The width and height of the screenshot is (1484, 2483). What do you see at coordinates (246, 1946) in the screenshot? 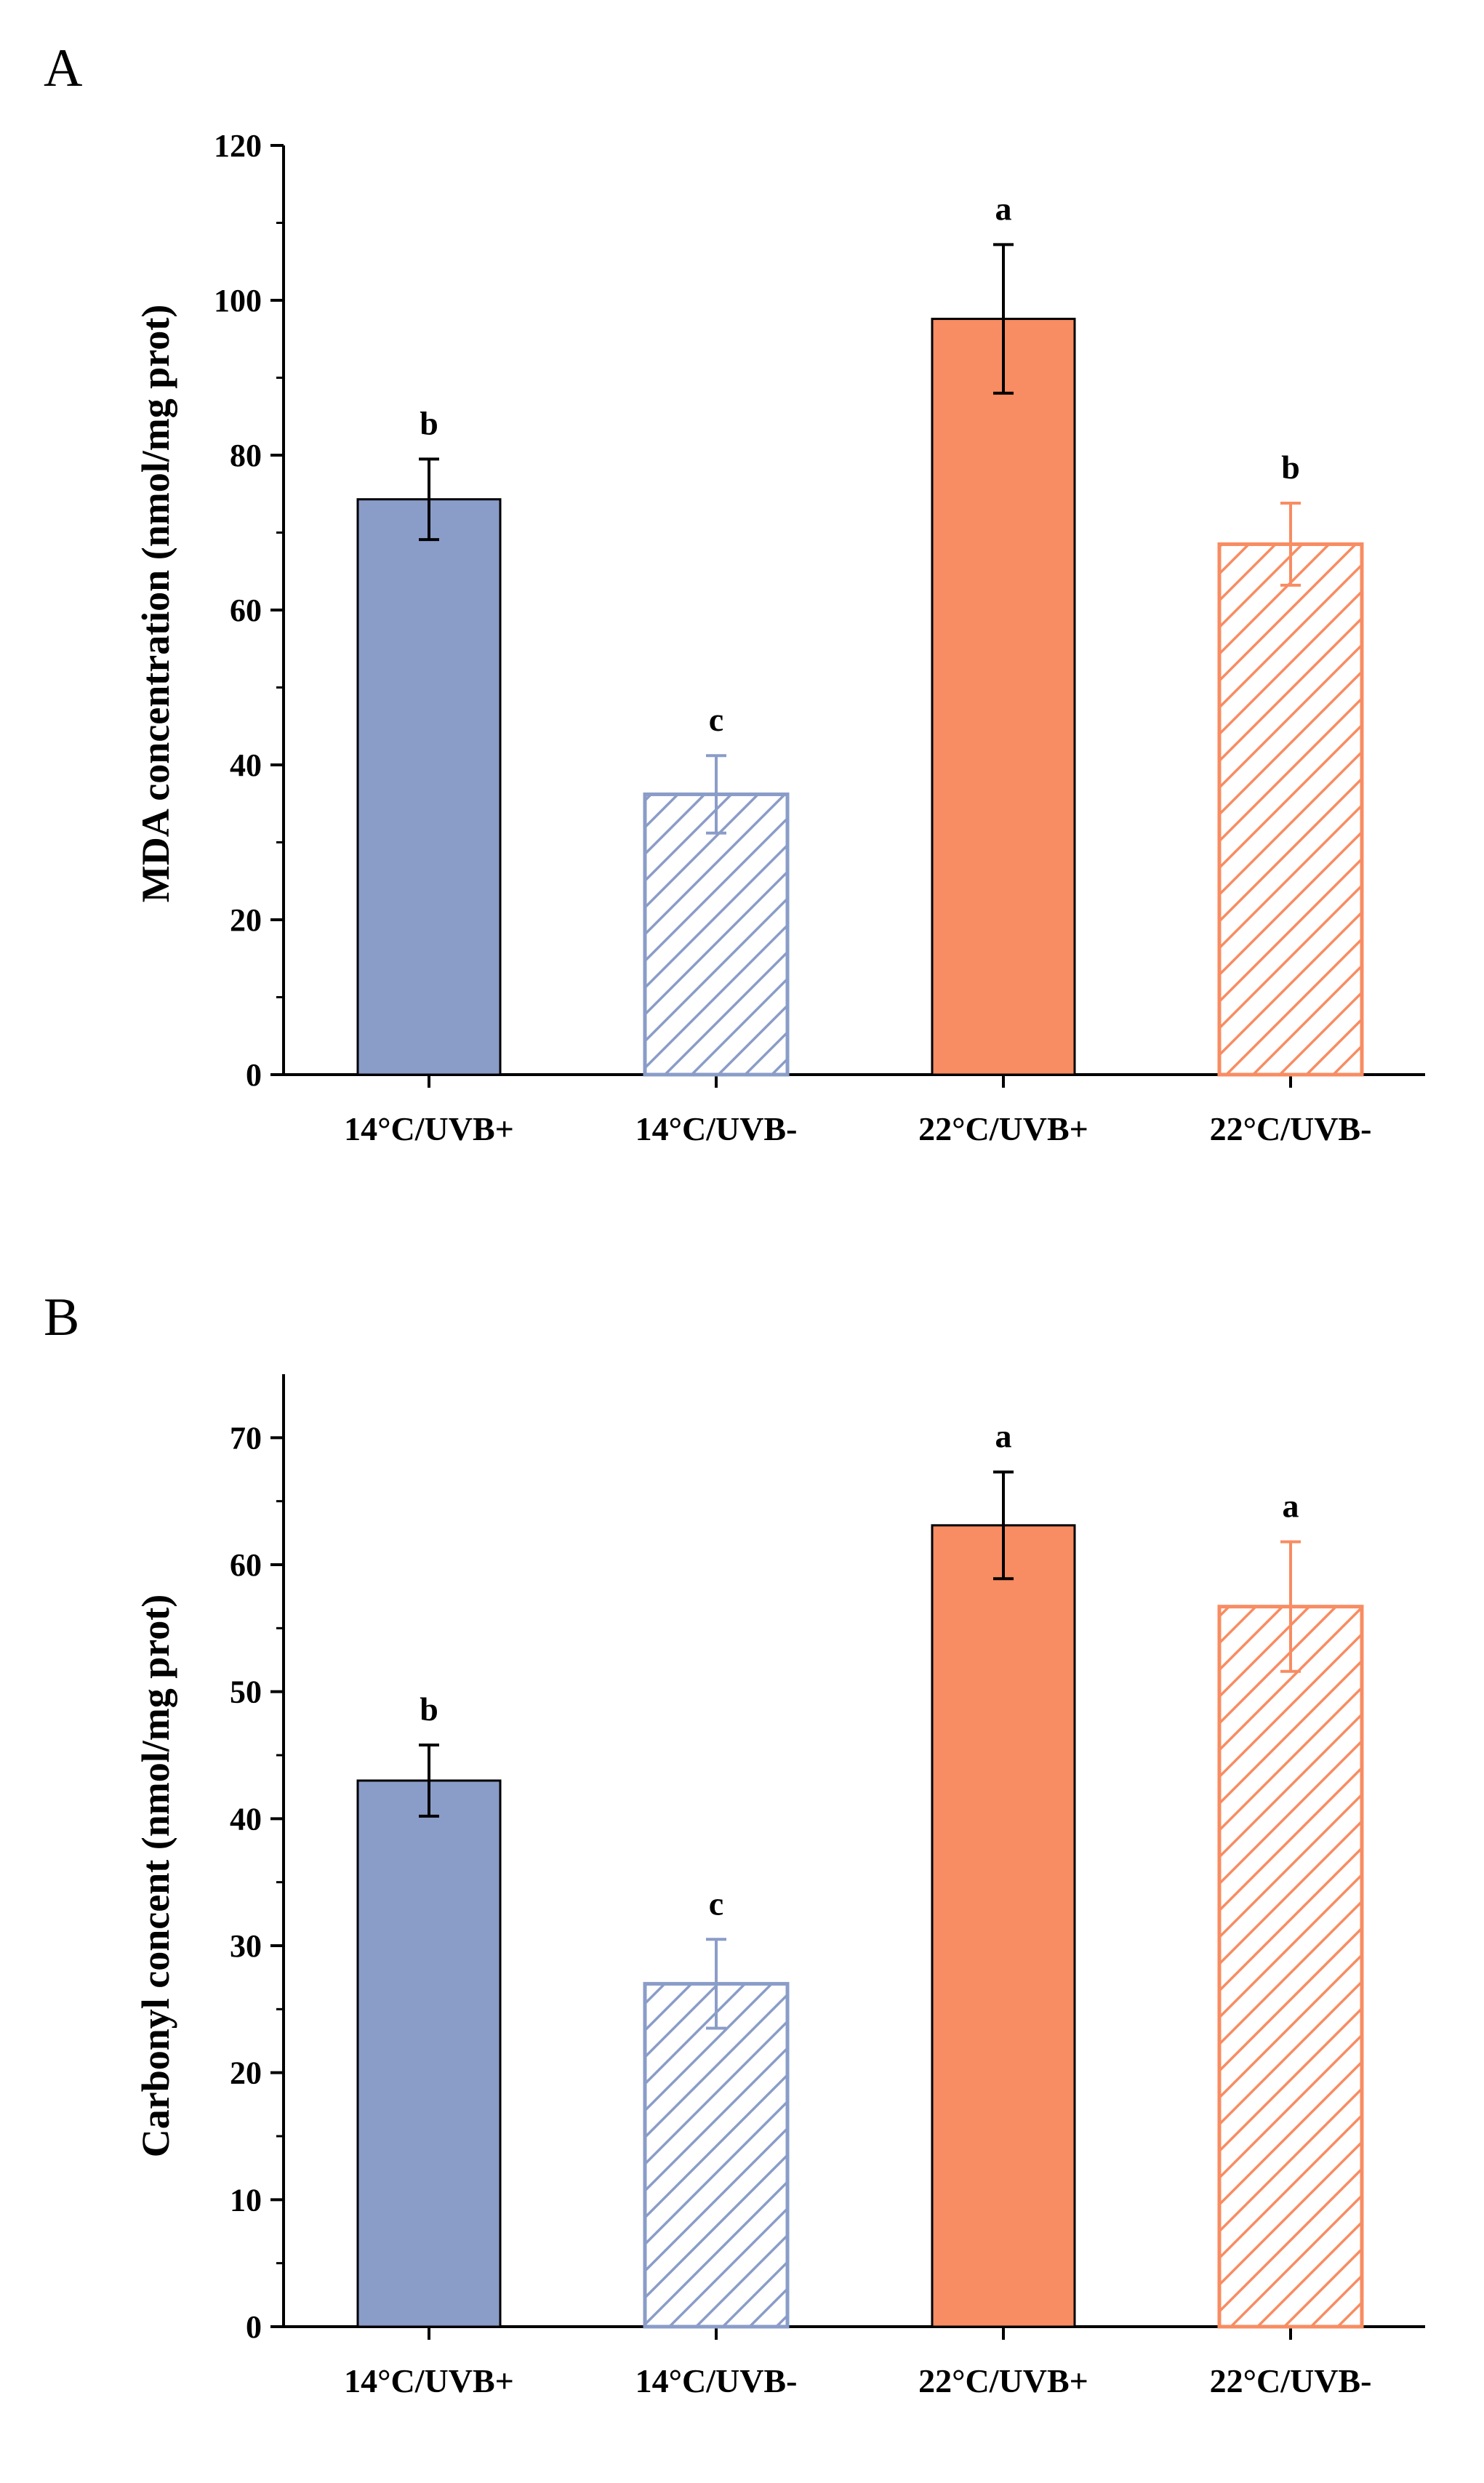
I see `y-tick-label: 30` at bounding box center [246, 1946].